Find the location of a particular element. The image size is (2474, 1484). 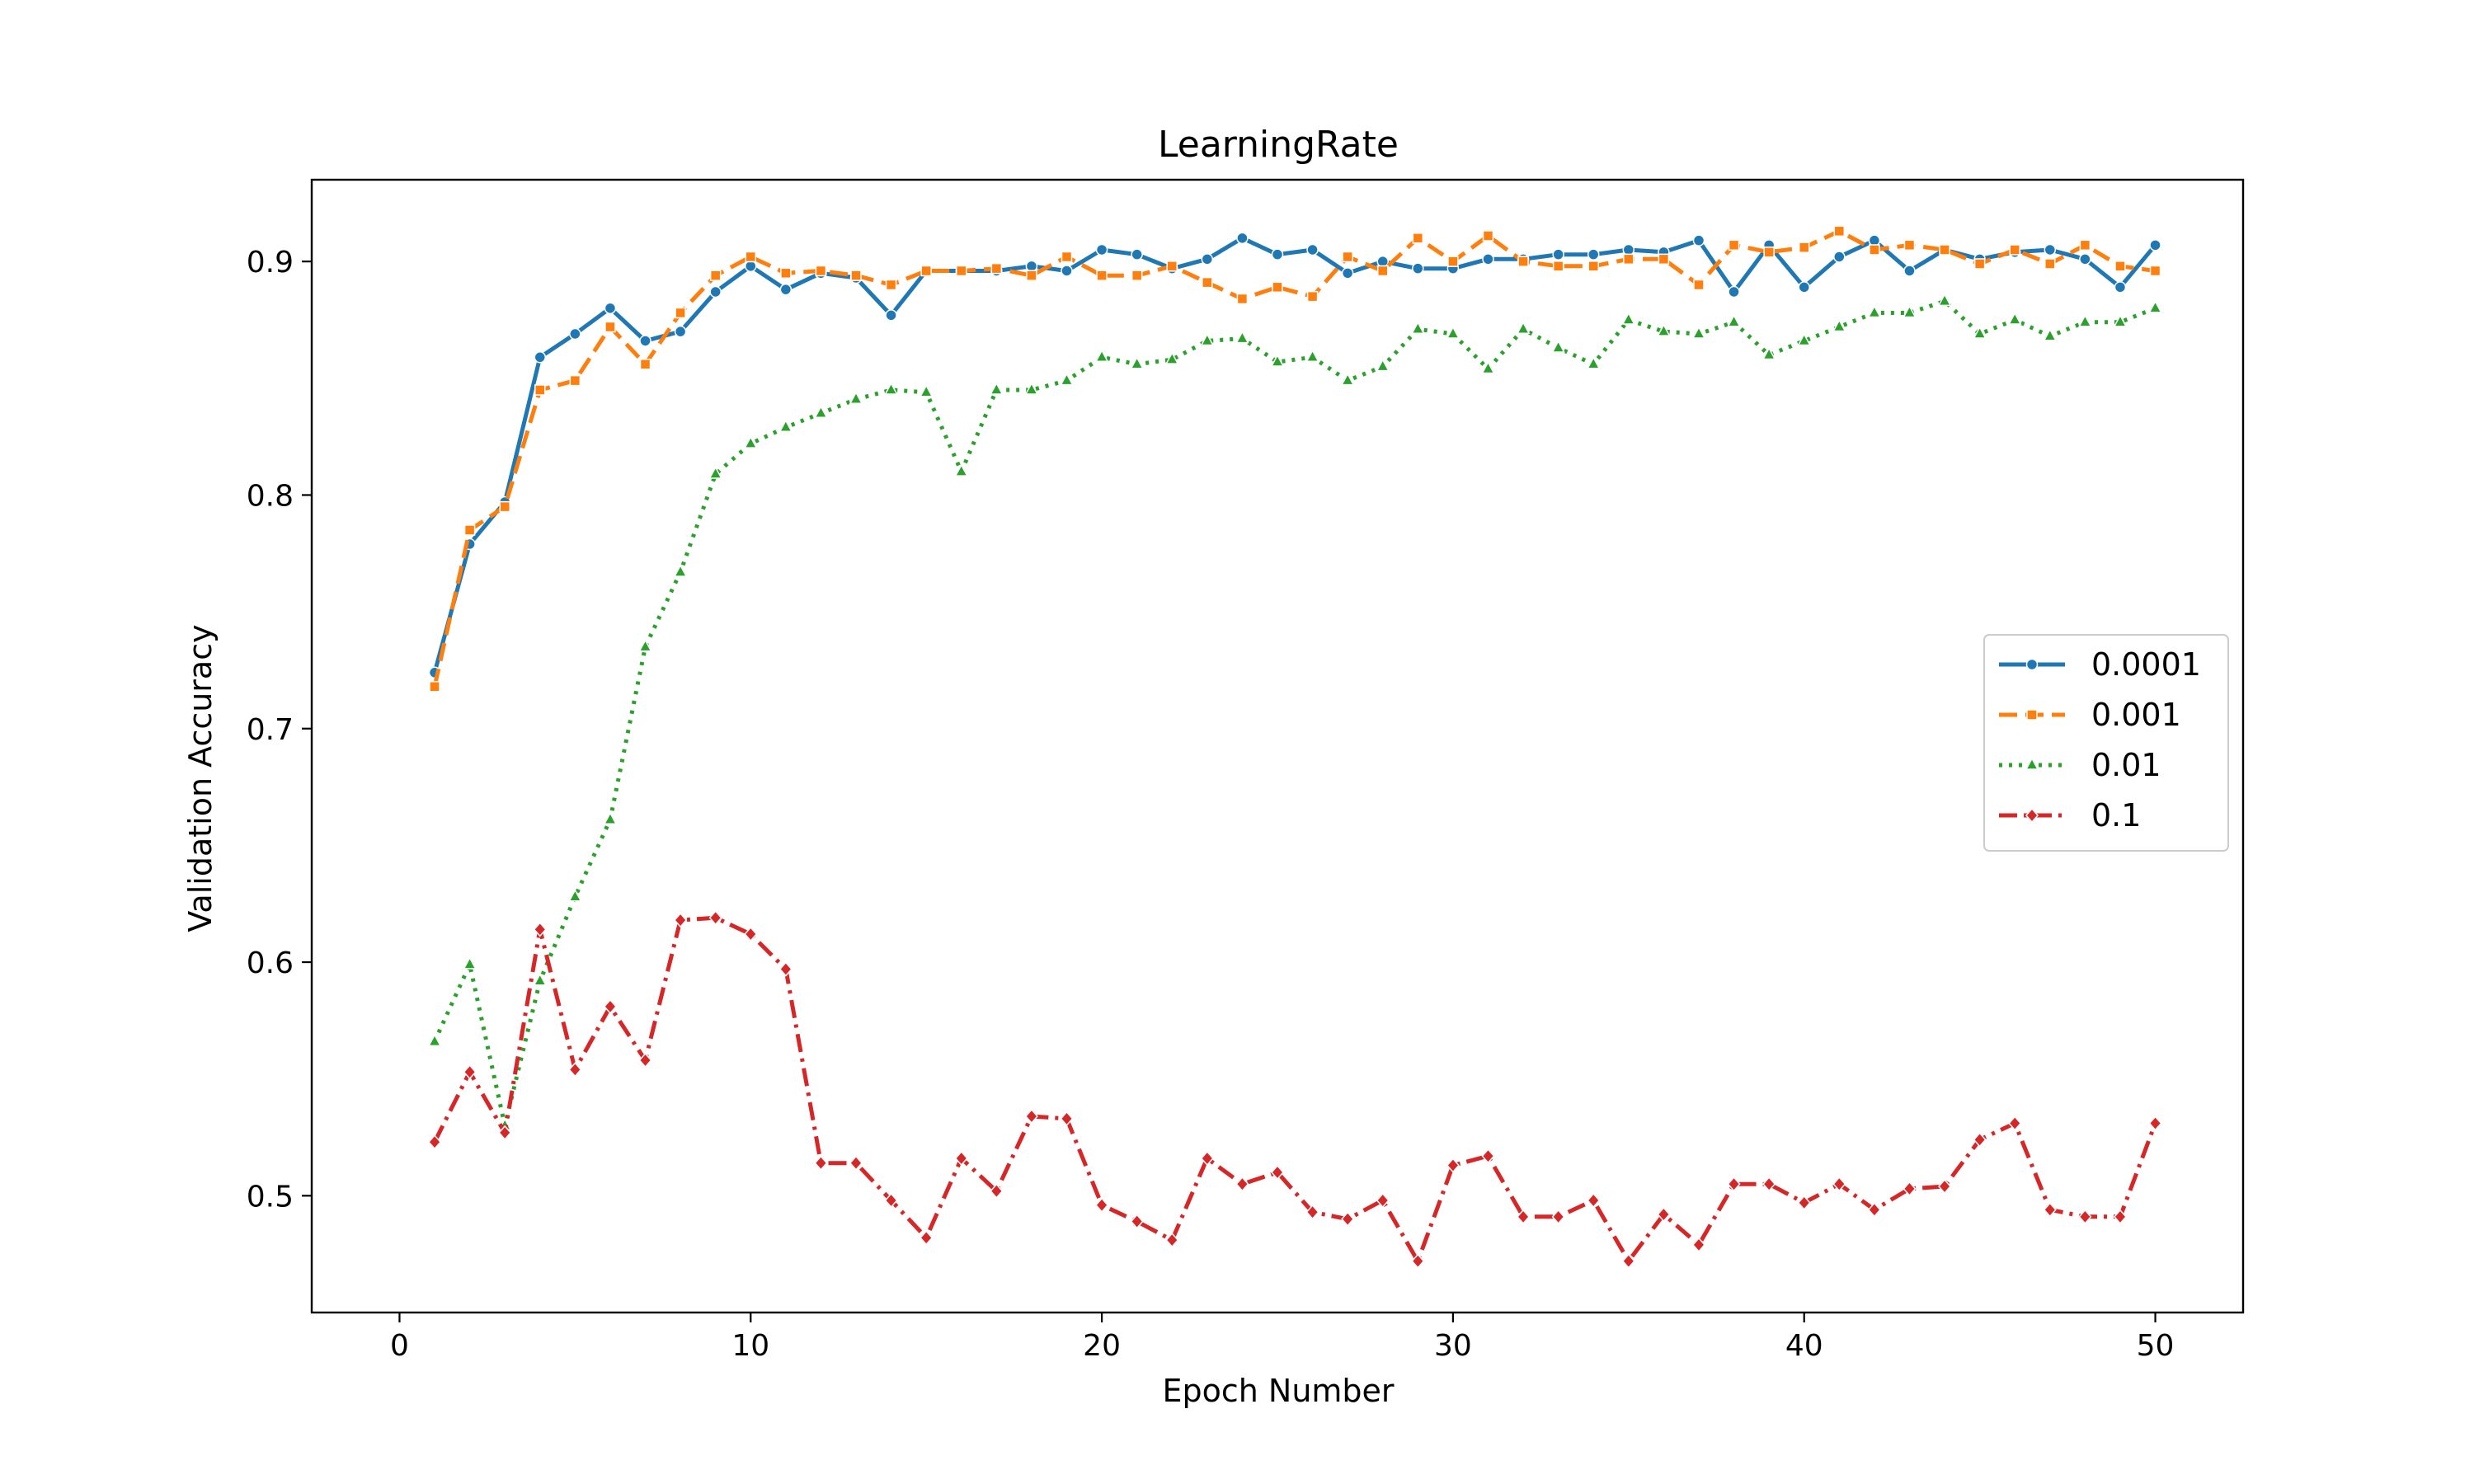

data-point-0.001-23 is located at coordinates (1207, 282).